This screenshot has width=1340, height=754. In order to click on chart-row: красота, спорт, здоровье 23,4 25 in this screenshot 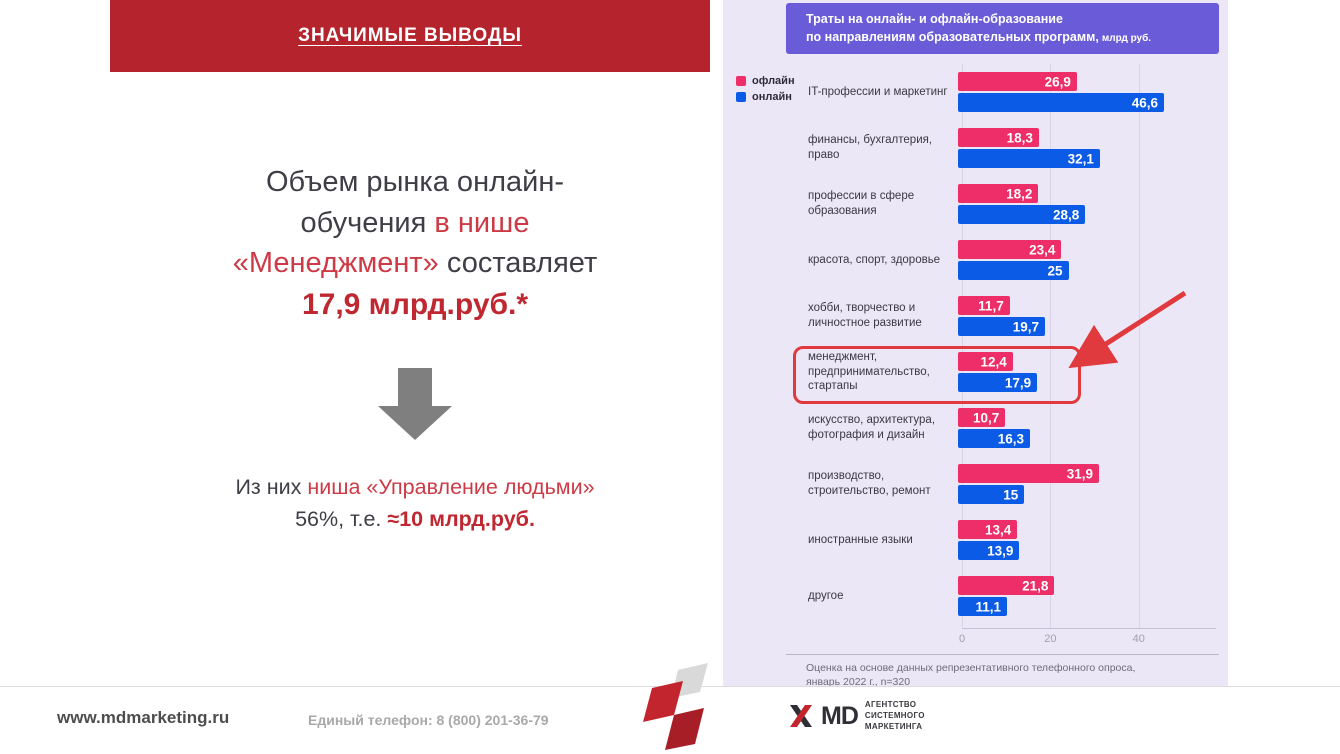, I will do `click(1013, 260)`.